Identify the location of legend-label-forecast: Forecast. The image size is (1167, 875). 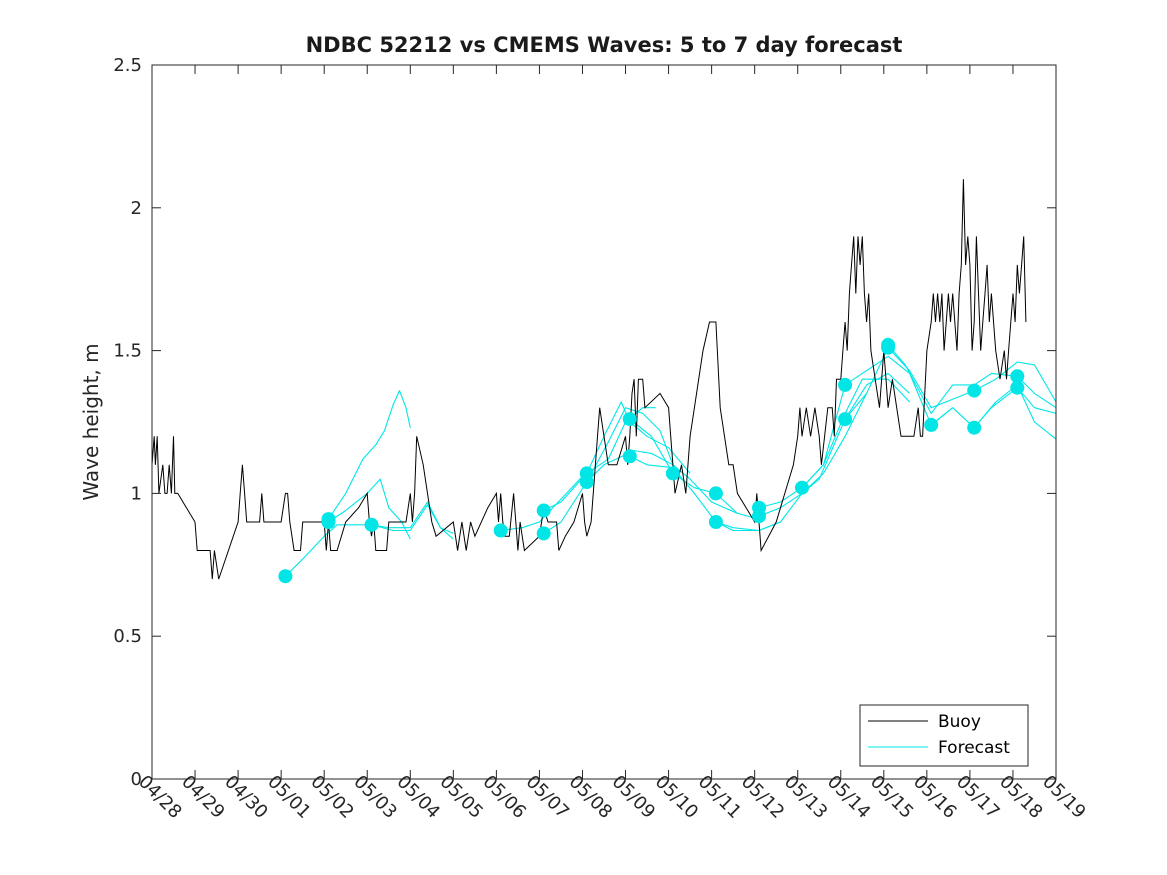
(974, 748).